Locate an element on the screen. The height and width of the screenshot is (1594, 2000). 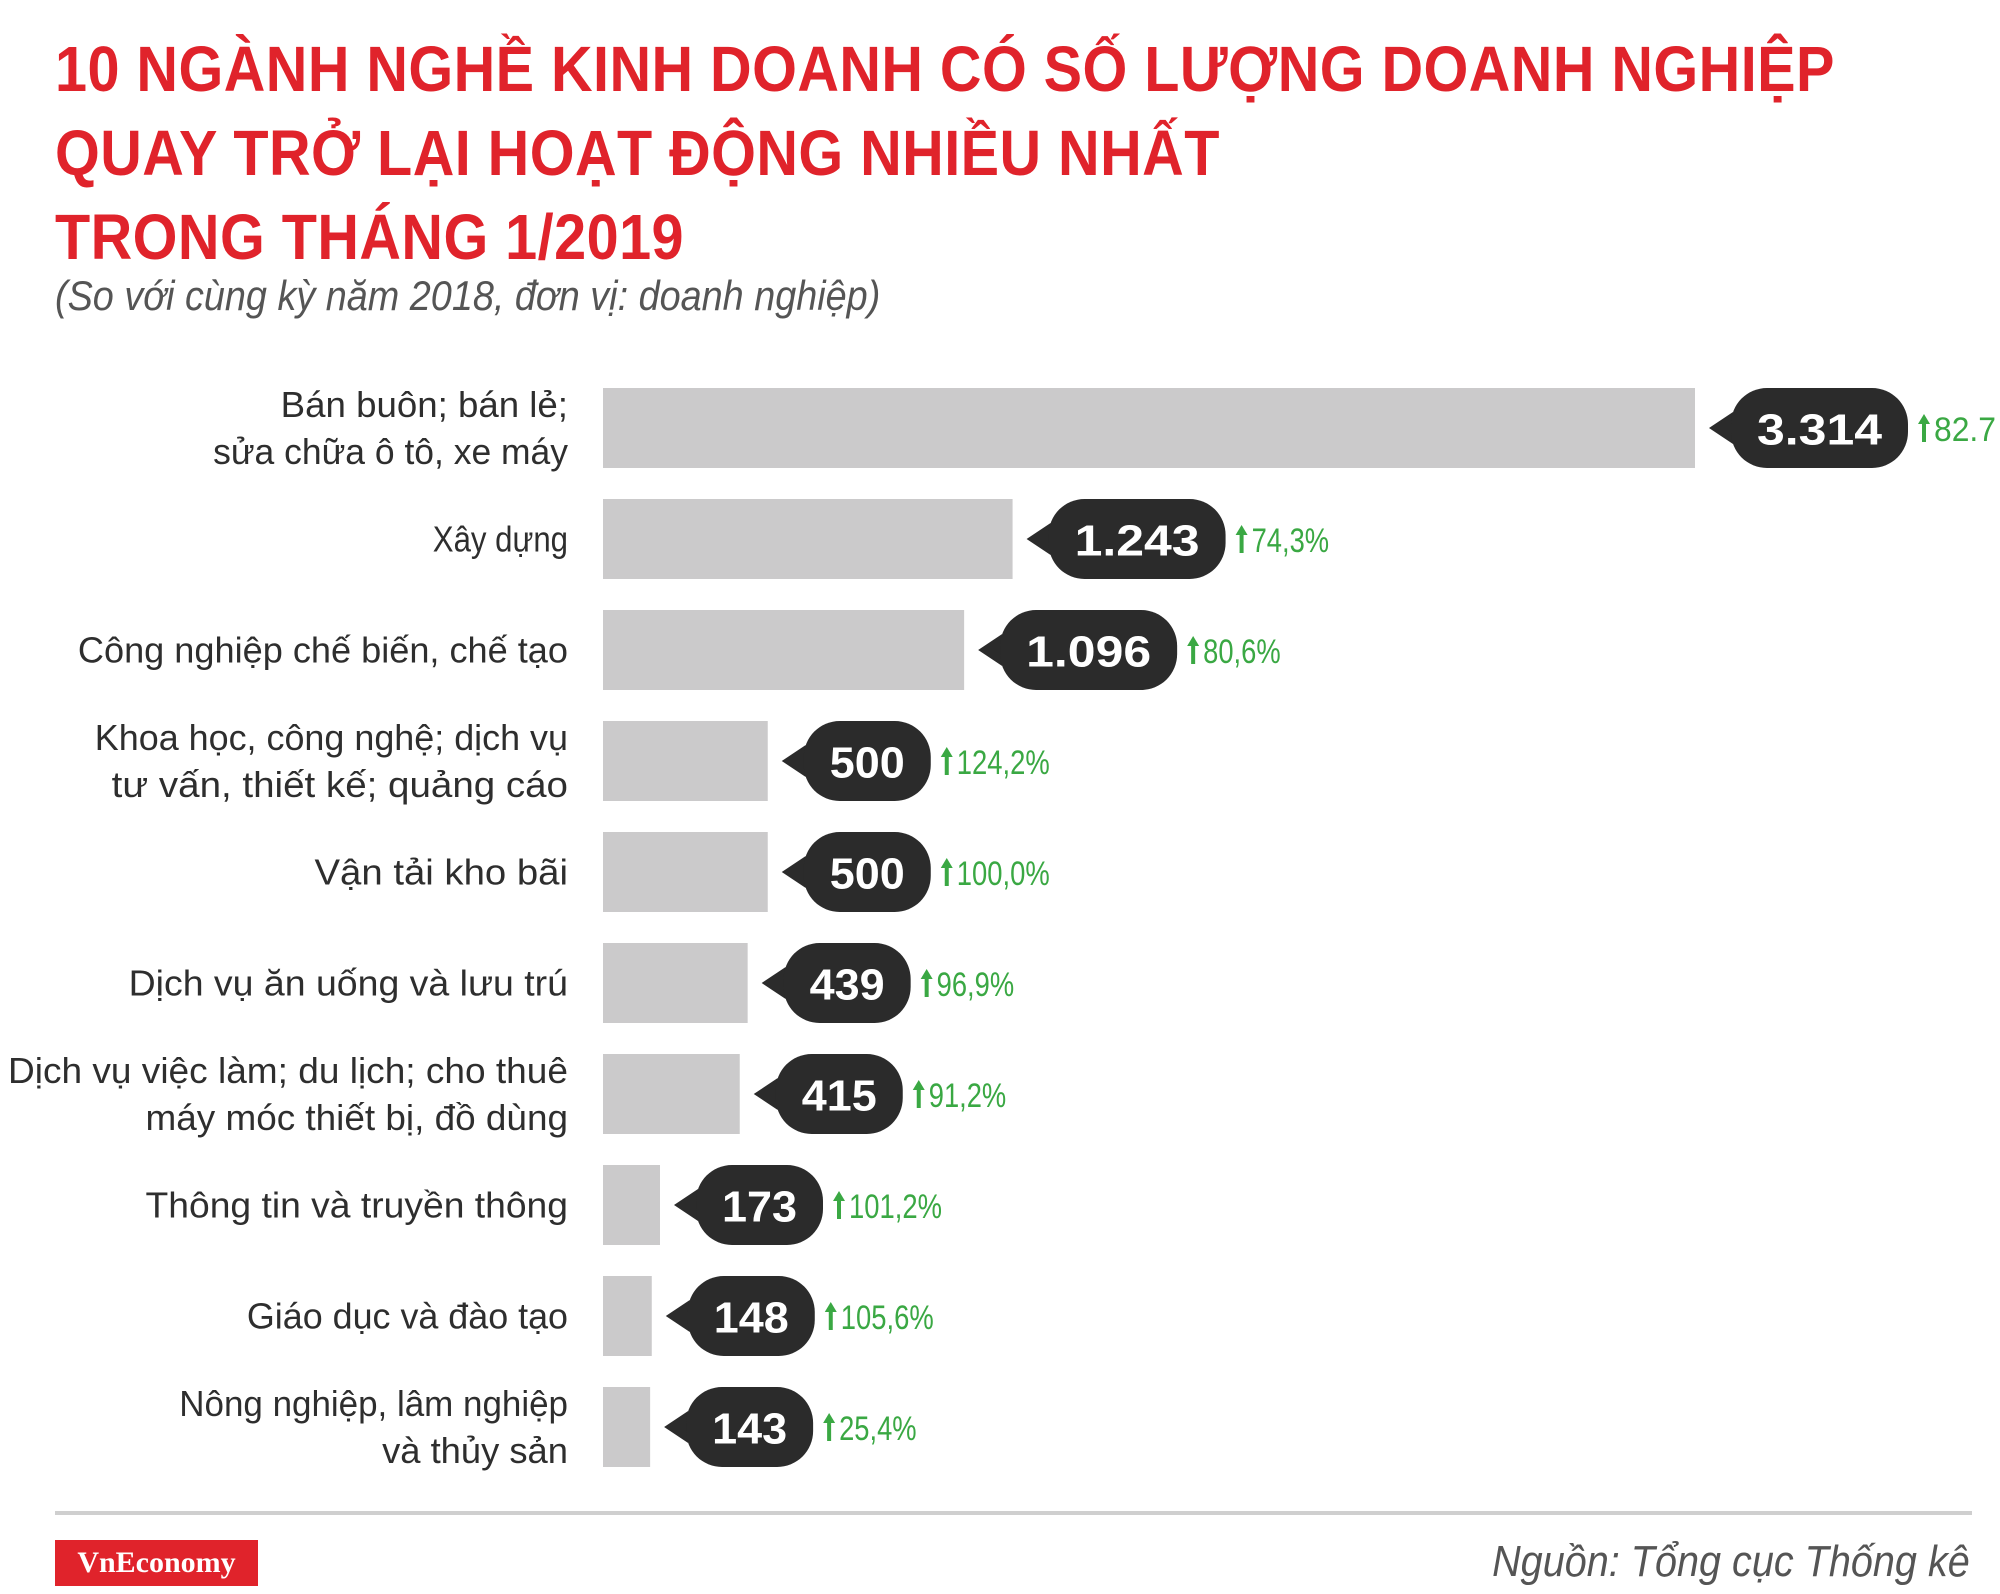
category-label: Dịch vụ ăn uống và lưu trú is located at coordinates (348, 983).